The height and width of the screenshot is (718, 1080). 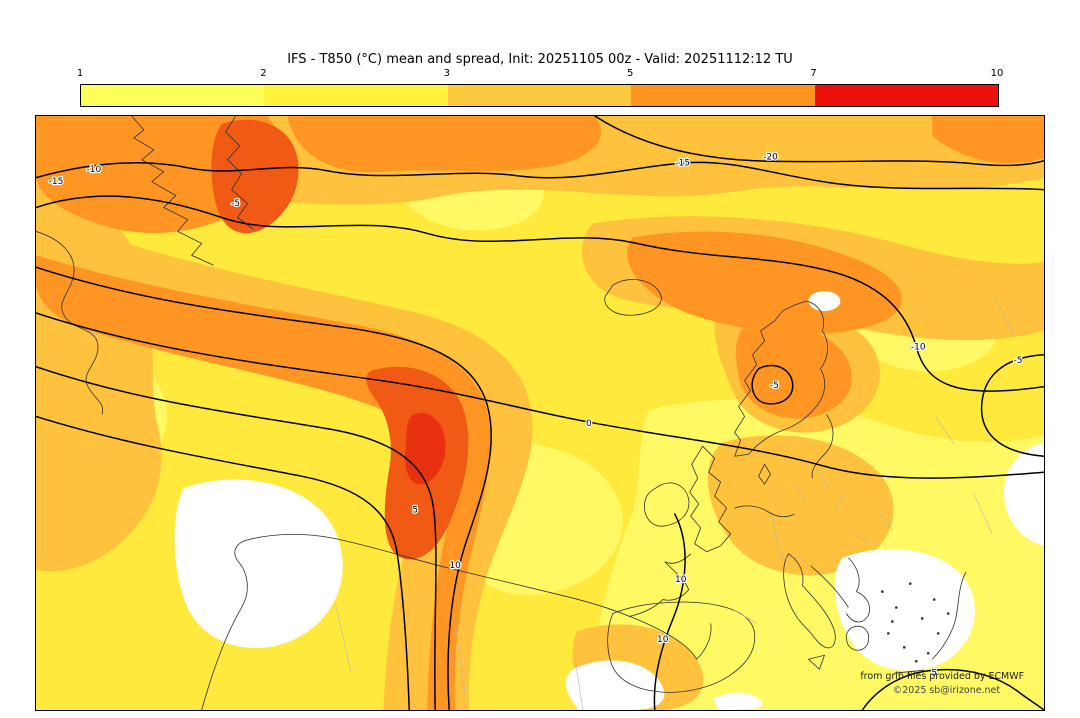 I want to click on colorbar-tick-label: 7, so click(x=813, y=73).